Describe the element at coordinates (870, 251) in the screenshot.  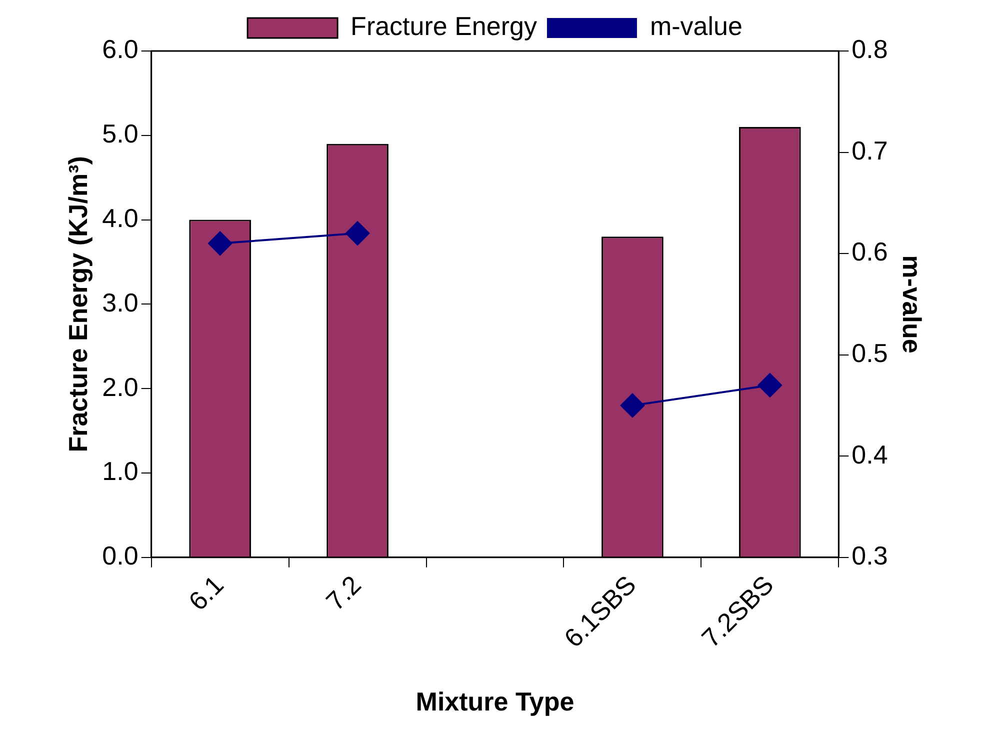
I see `y2-tick-label: 0.6` at that location.